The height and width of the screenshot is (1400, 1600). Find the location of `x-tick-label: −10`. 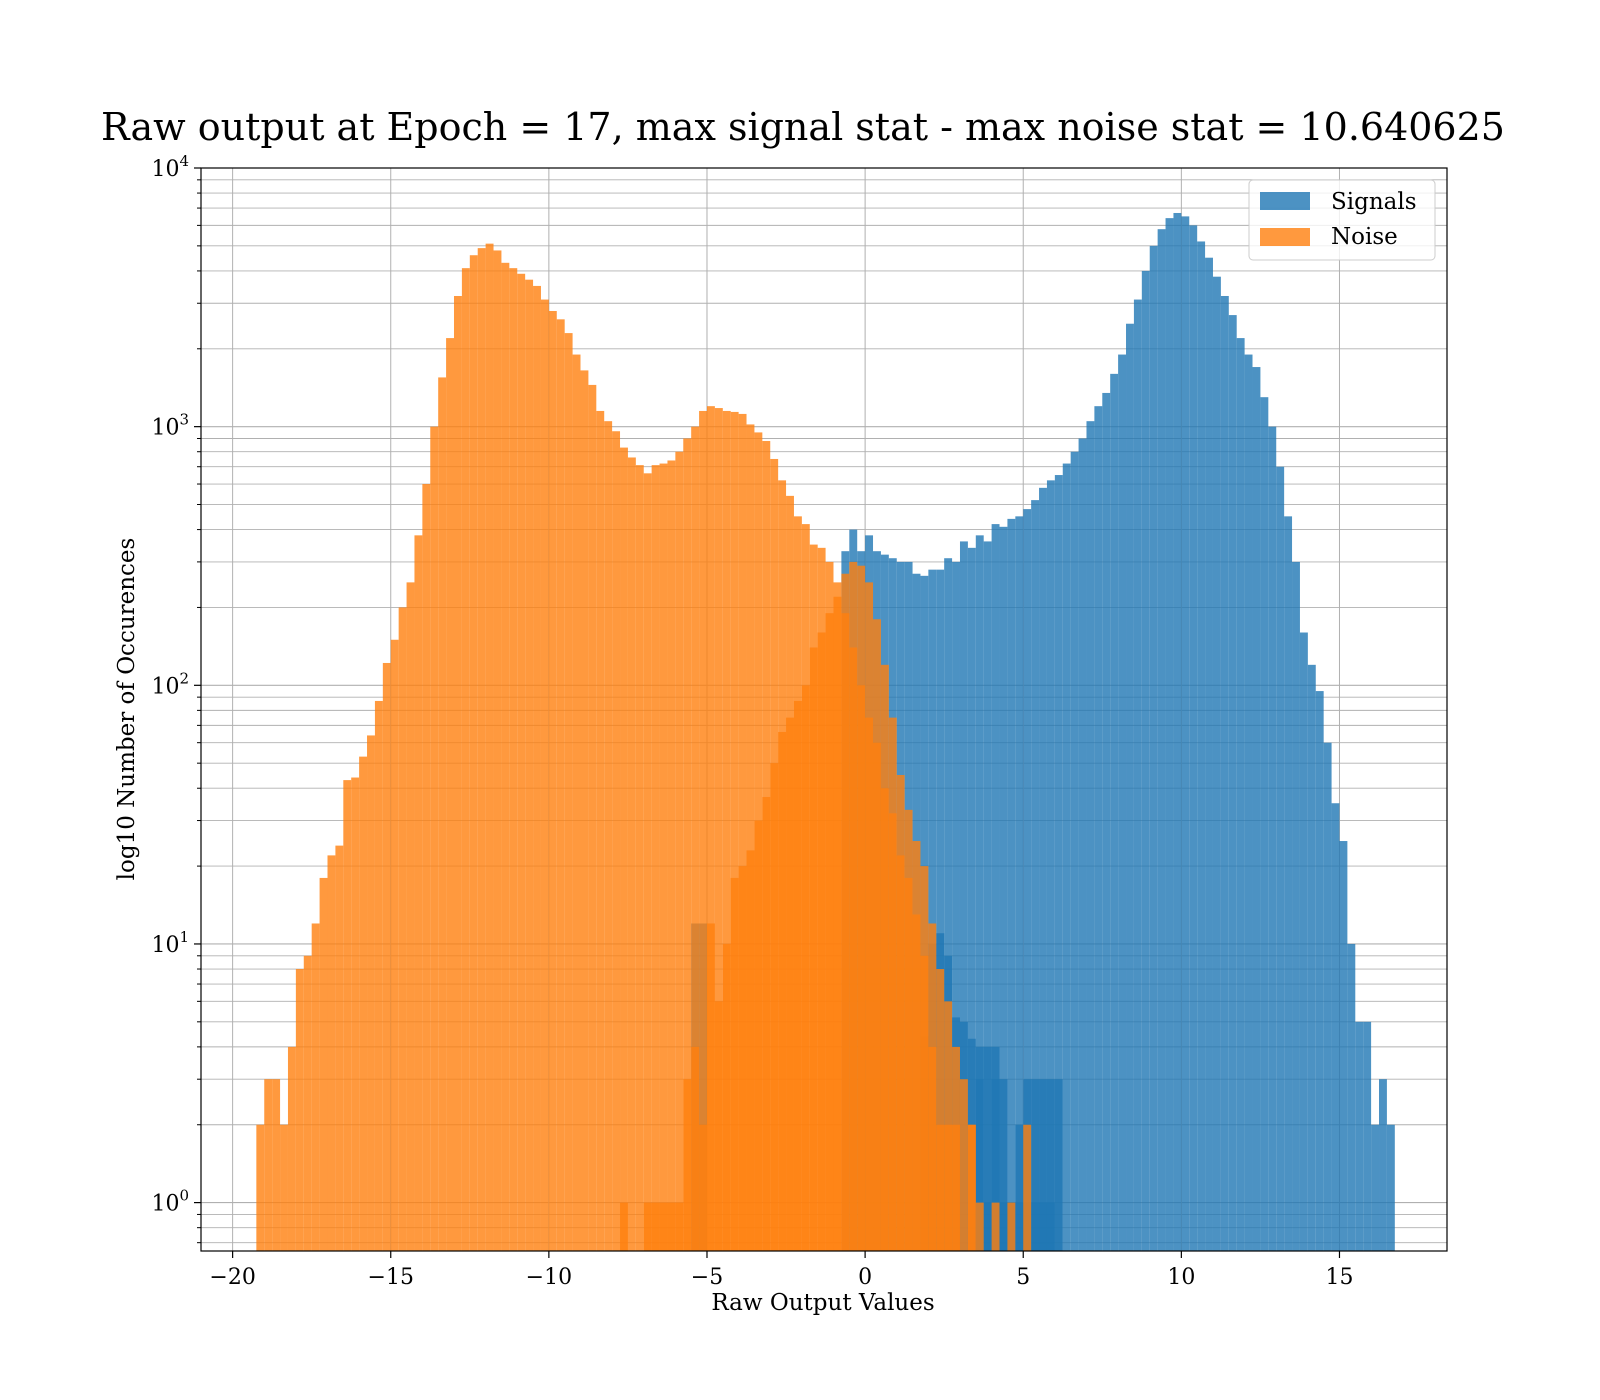

x-tick-label: −10 is located at coordinates (549, 1277).